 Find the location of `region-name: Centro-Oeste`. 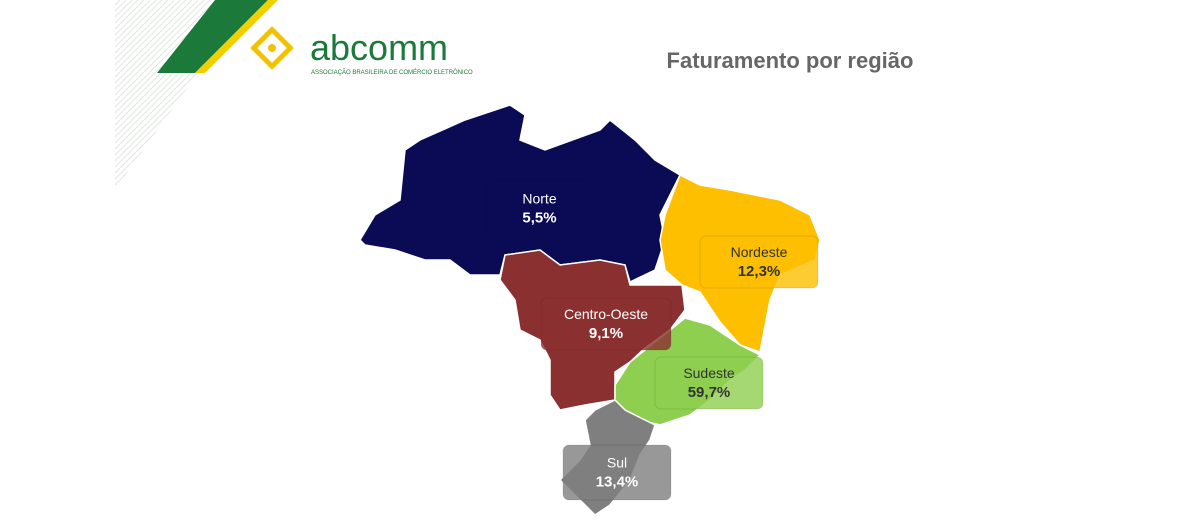

region-name: Centro-Oeste is located at coordinates (606, 314).